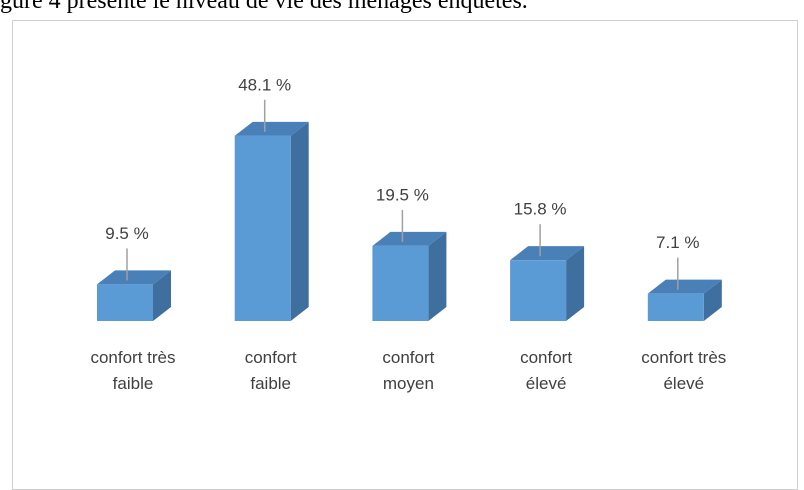  I want to click on x-tick-label: confort très élevé, so click(684, 370).